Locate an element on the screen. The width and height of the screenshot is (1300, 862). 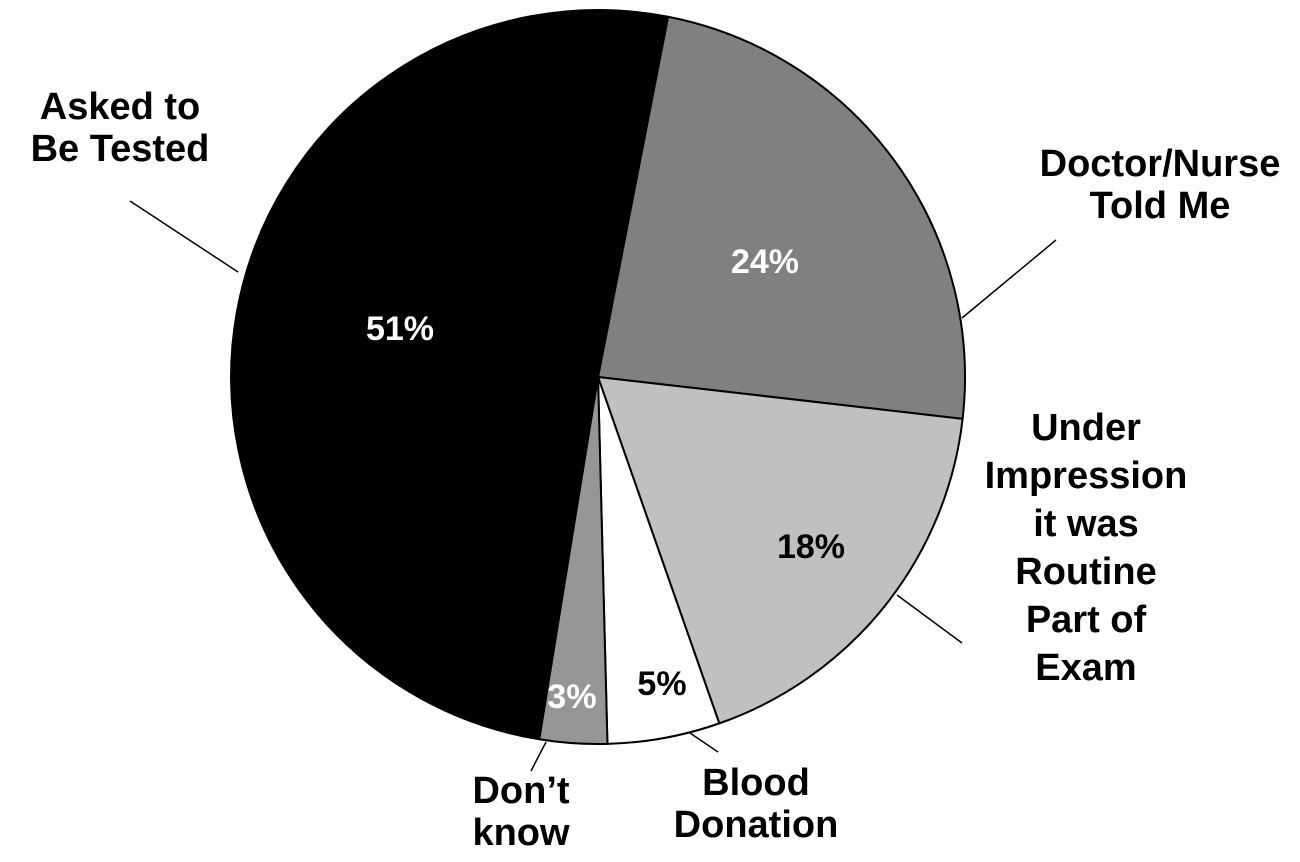
category-label-line: know is located at coordinates (521, 833).